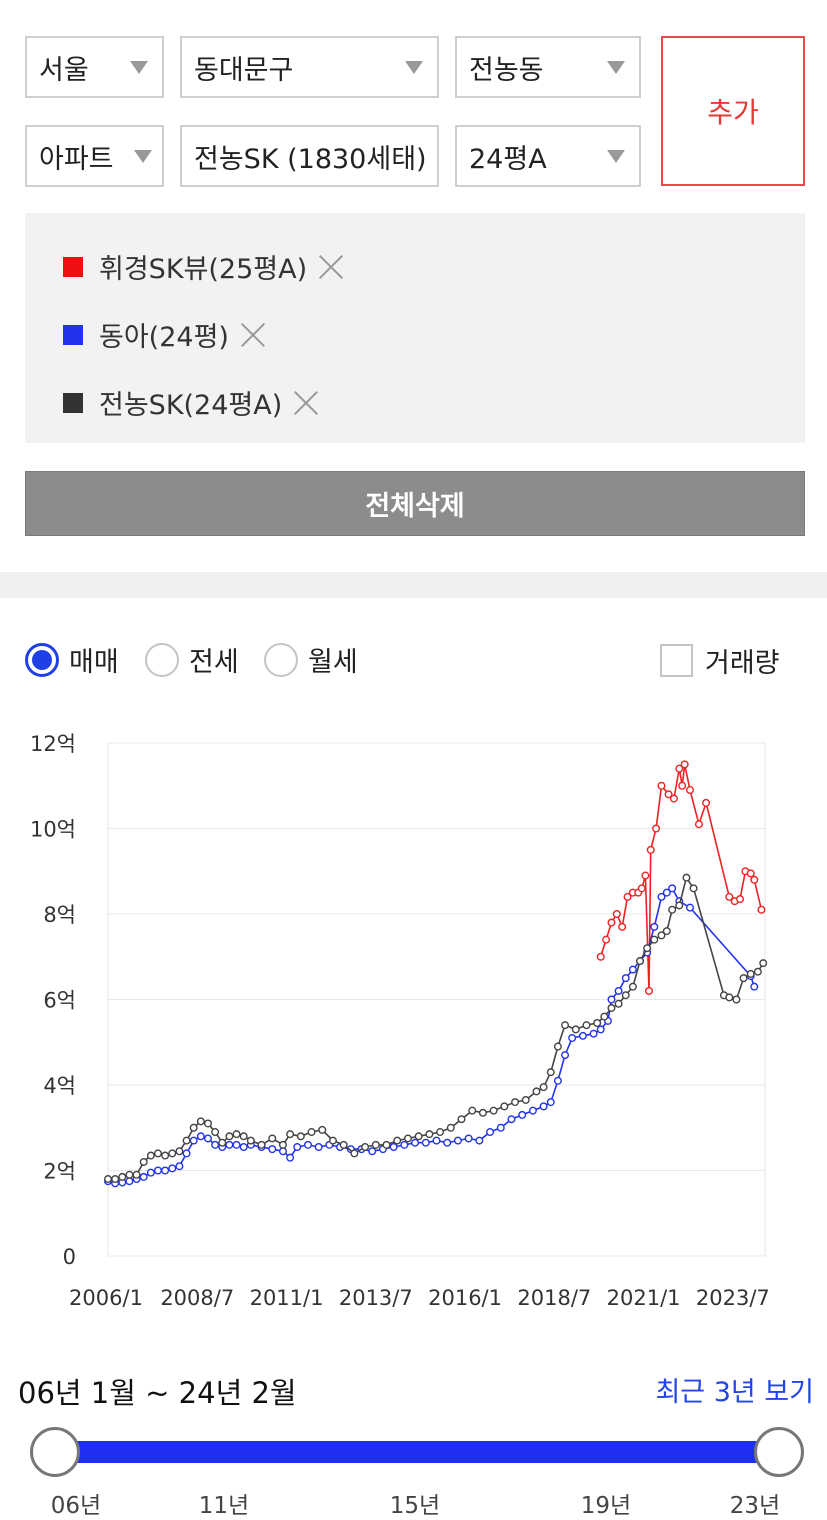 The image size is (827, 1520). Describe the element at coordinates (415, 503) in the screenshot. I see `clear-all-button: 전체삭제` at that location.